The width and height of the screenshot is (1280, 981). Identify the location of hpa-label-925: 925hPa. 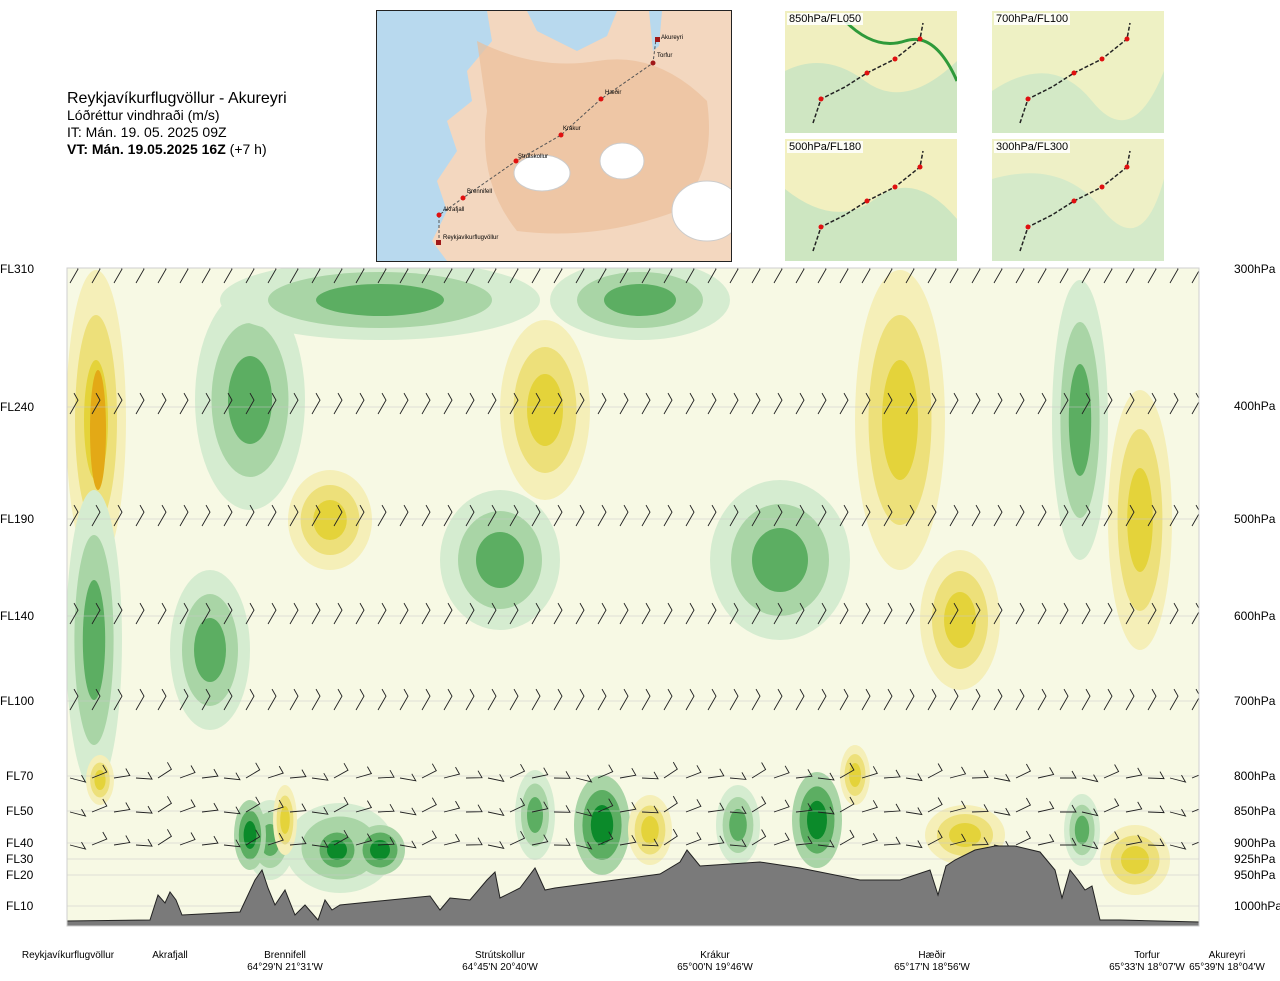
(1255, 859).